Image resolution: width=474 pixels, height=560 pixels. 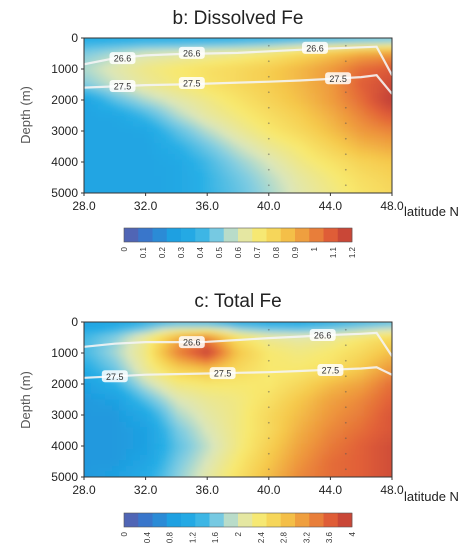 I want to click on station-dot, so click(x=345, y=453).